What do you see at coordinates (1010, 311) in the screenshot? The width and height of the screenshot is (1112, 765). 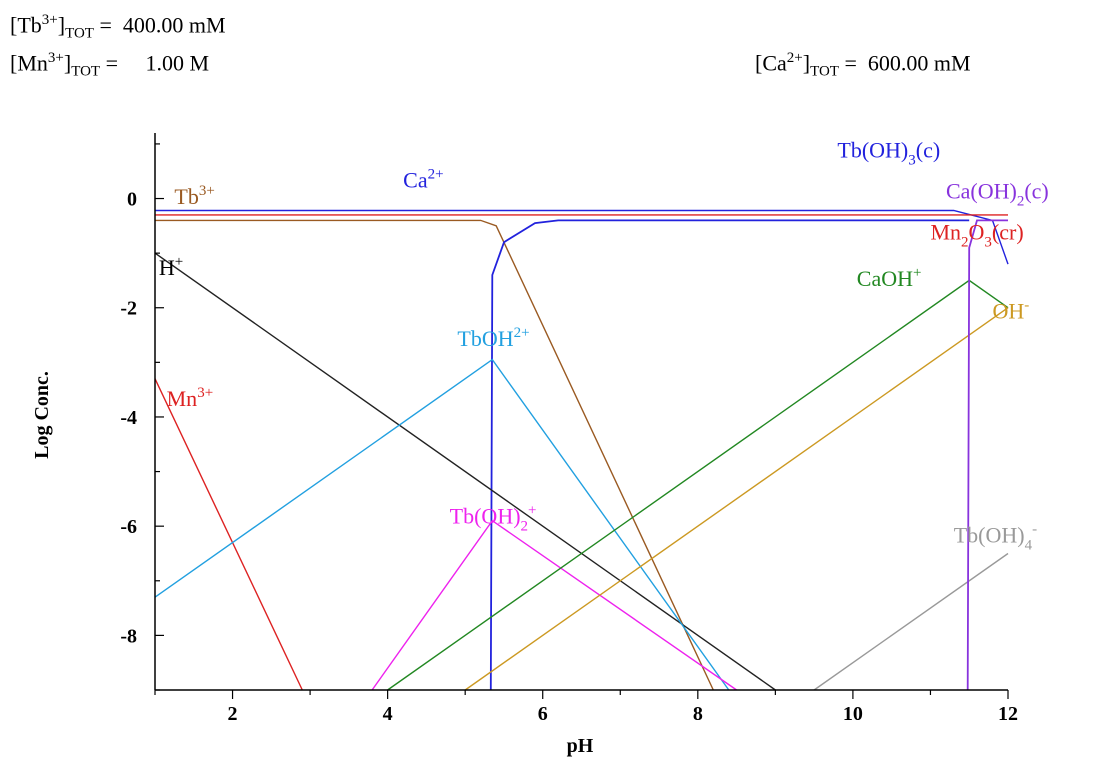 I see `species-label: OH-` at bounding box center [1010, 311].